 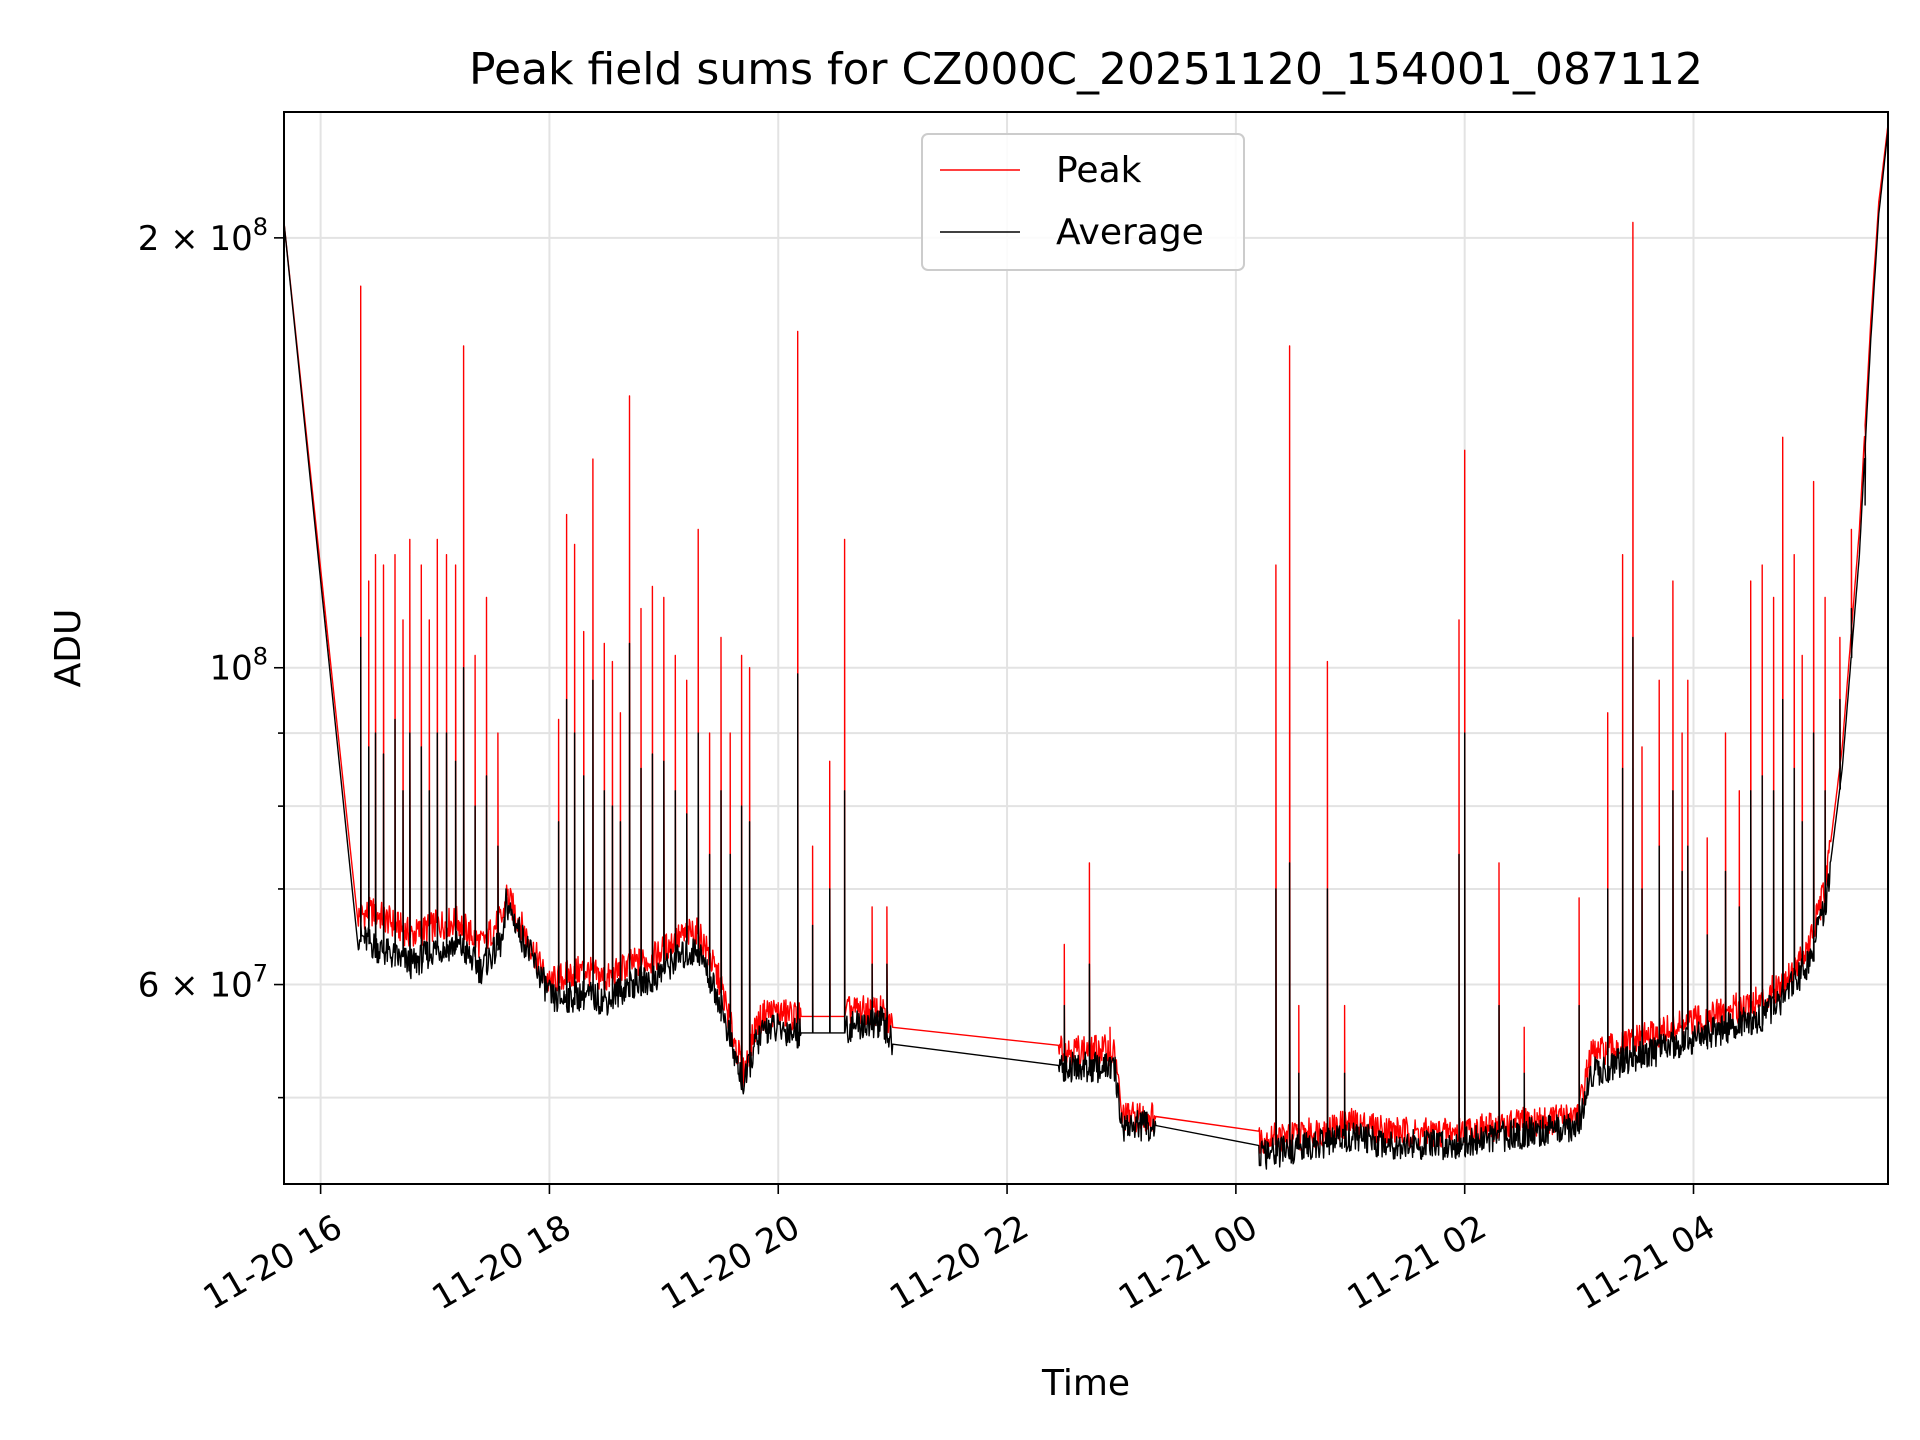 What do you see at coordinates (1099, 170) in the screenshot?
I see `legend-label-peak: Peak` at bounding box center [1099, 170].